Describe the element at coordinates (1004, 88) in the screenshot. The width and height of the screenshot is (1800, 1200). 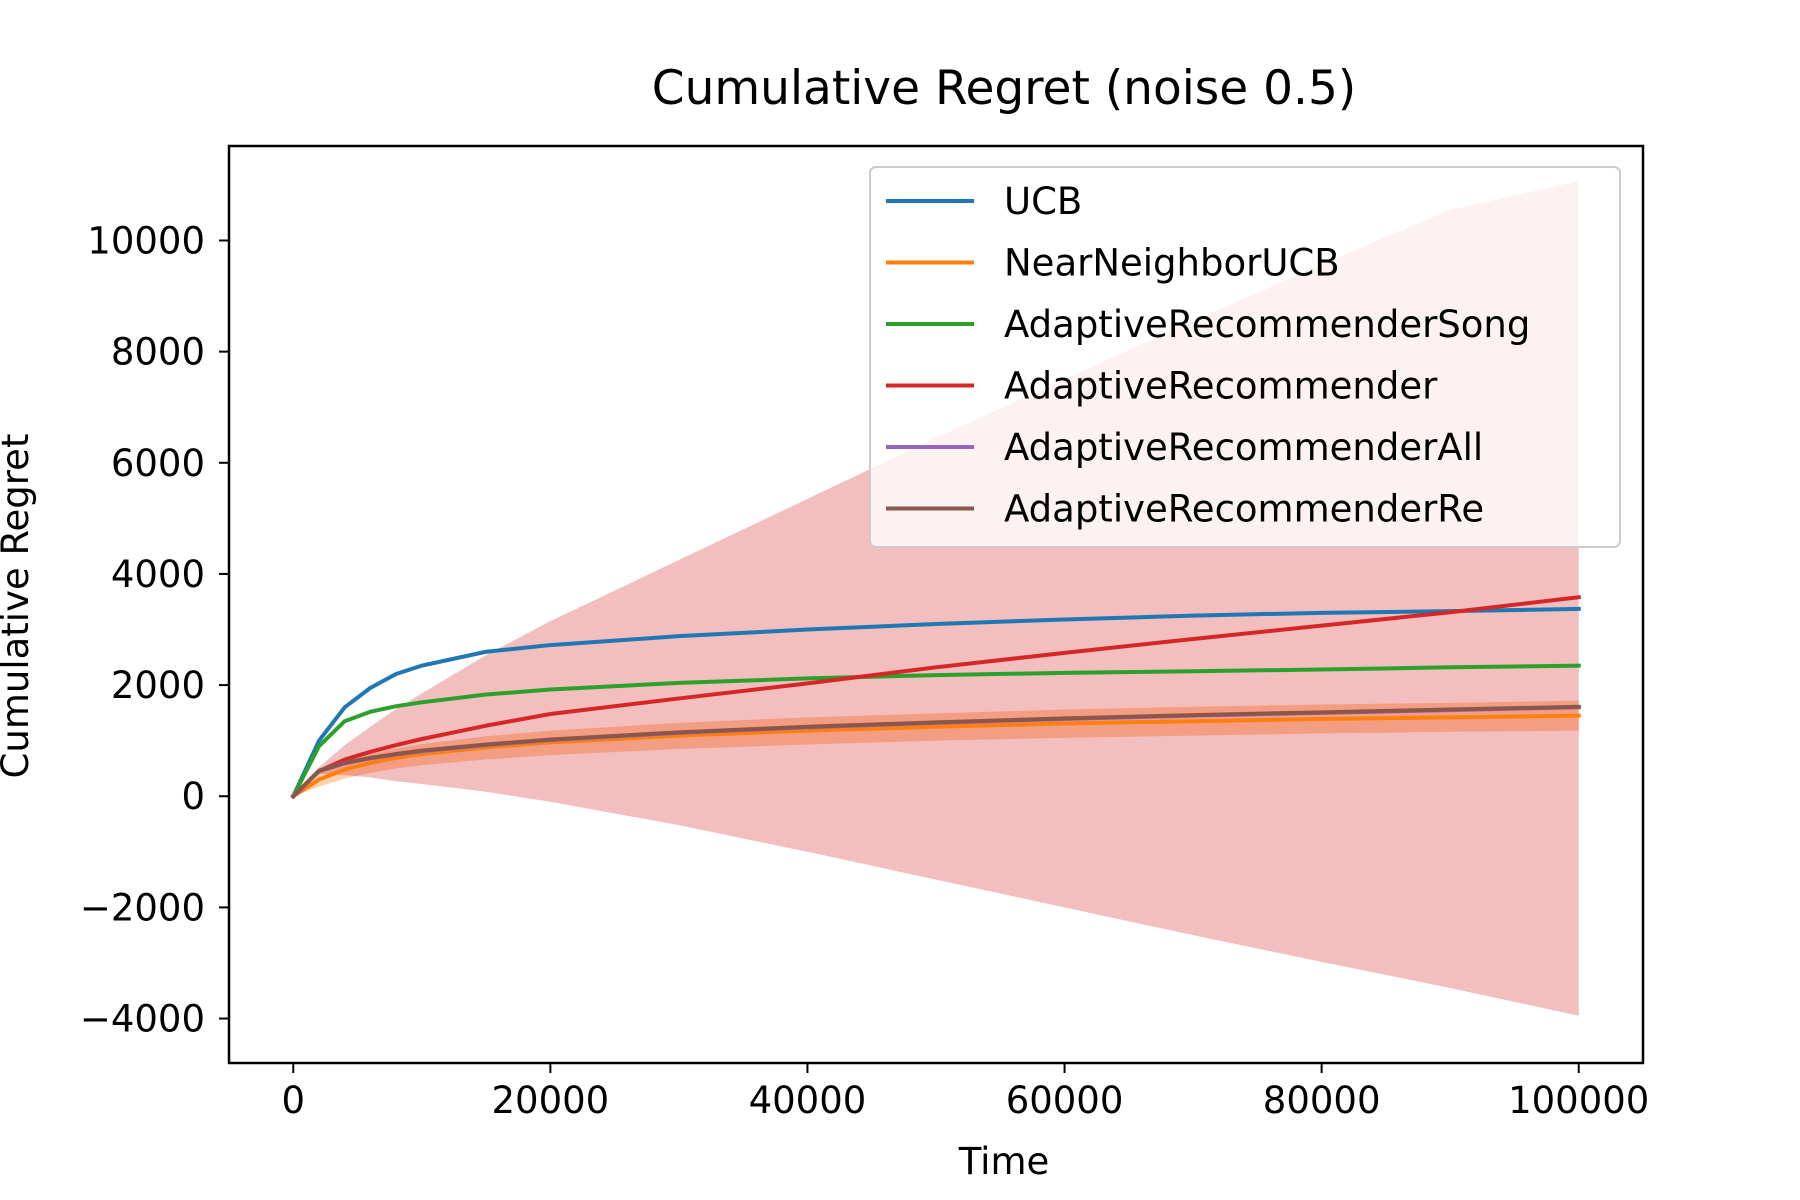
I see `chart-title: Cumulative Regret (noise 0.5)` at that location.